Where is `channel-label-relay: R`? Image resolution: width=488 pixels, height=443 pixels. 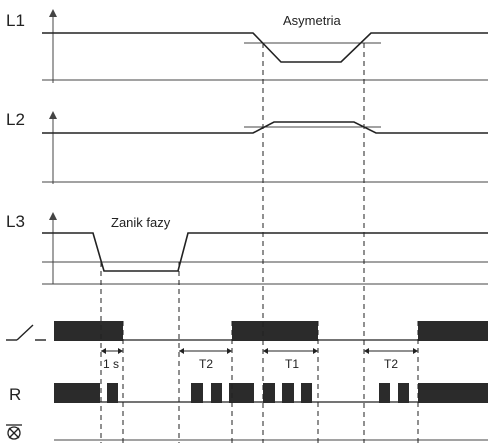 channel-label-relay: R is located at coordinates (15, 394).